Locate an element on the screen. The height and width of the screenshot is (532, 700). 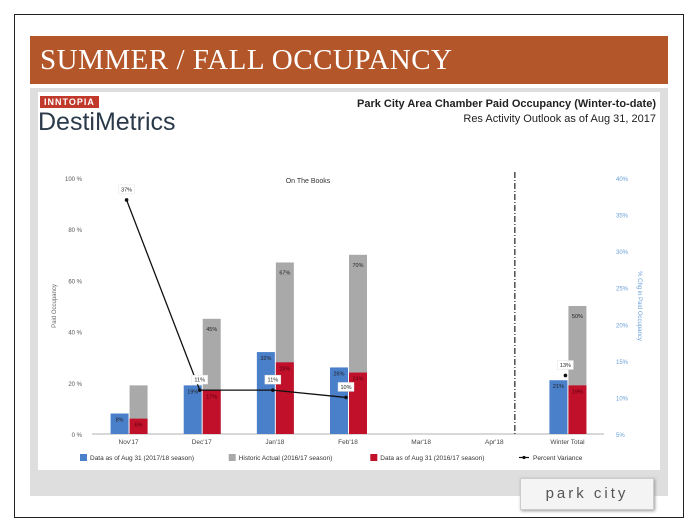
y2-tick-label: 35% is located at coordinates (622, 217).